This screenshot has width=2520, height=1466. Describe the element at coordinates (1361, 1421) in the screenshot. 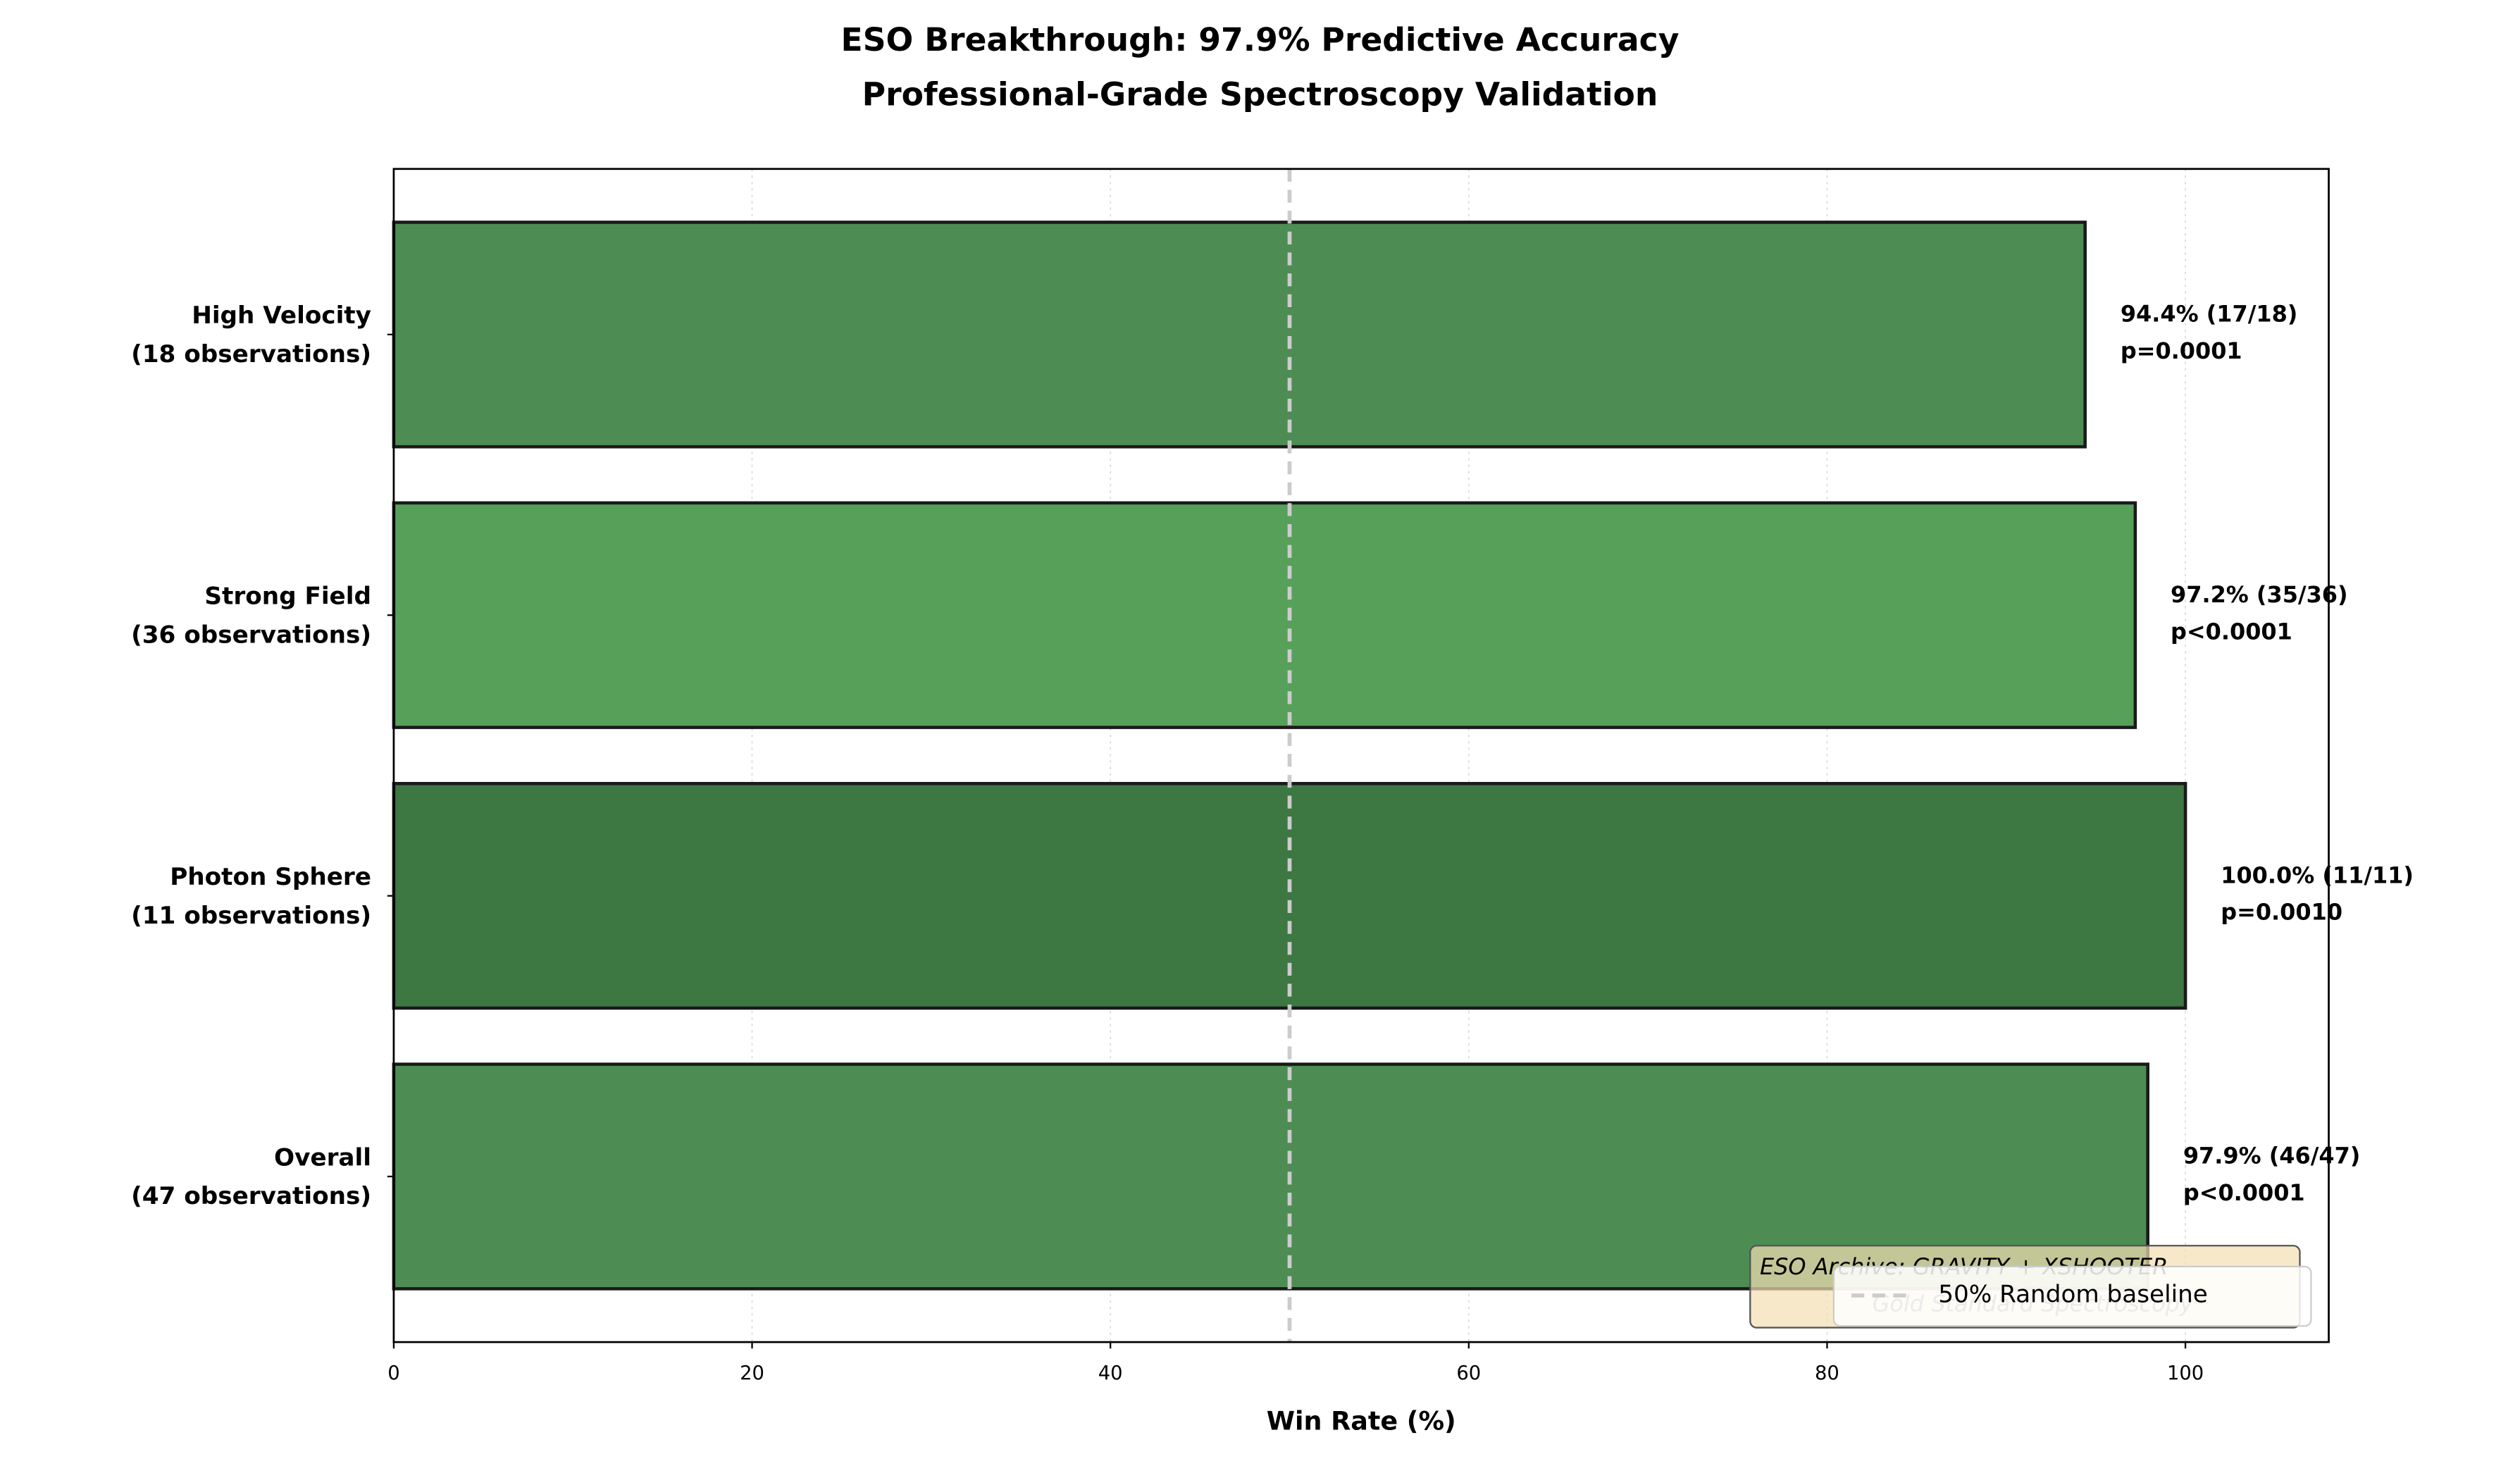

I see `x-axis-label: Win Rate (%)` at that location.